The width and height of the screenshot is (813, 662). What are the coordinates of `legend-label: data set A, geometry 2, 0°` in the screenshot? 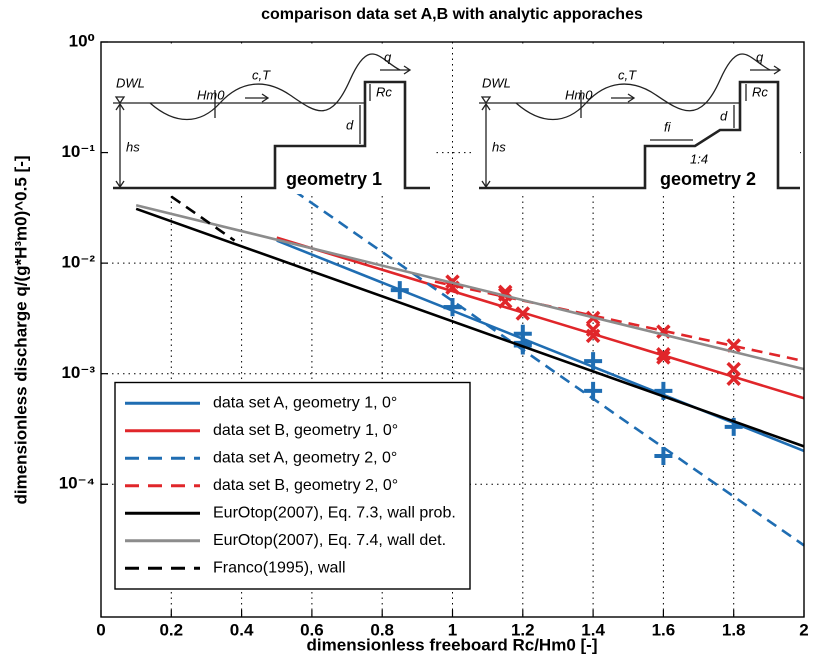 It's located at (305, 457).